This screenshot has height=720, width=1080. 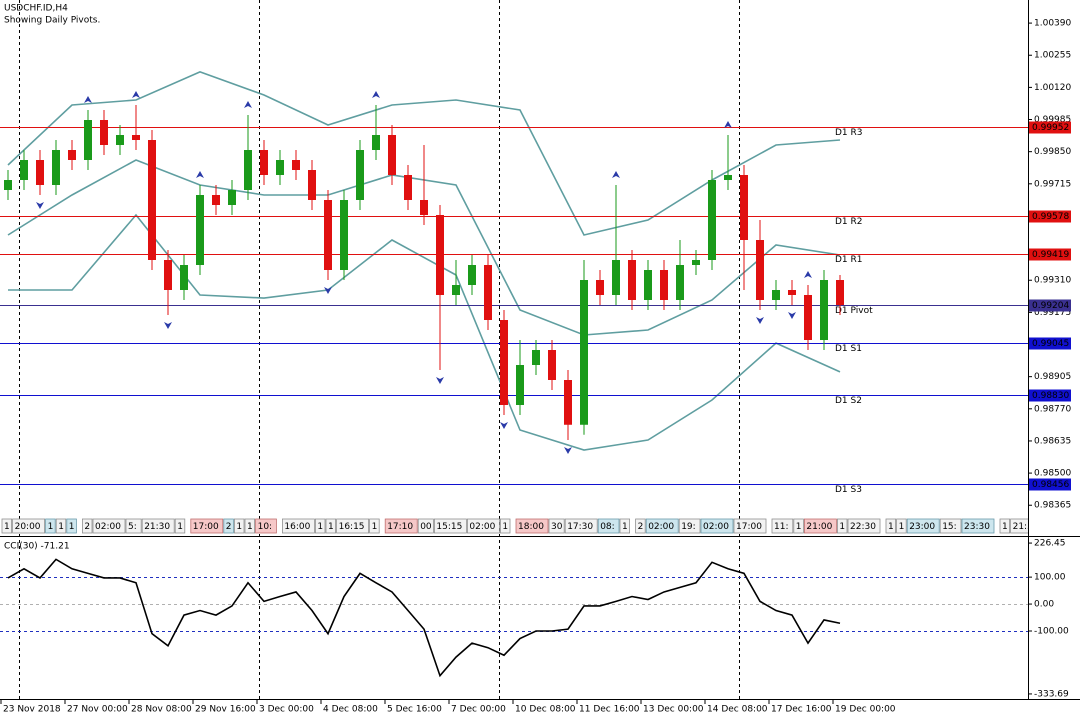 I want to click on y-tick-label: 1.00255, so click(x=1052, y=56).